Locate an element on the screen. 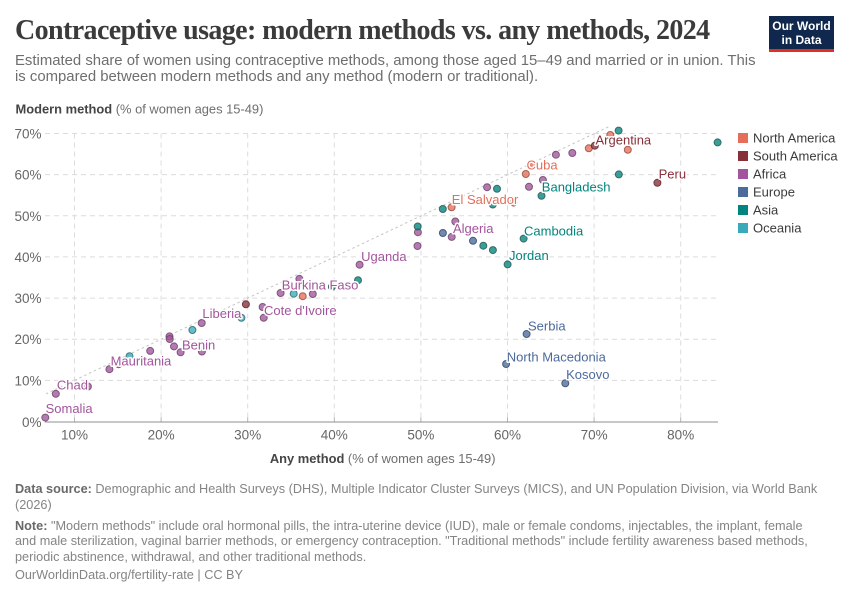 The width and height of the screenshot is (850, 600). svg-text: Bangladesh is located at coordinates (576, 187).